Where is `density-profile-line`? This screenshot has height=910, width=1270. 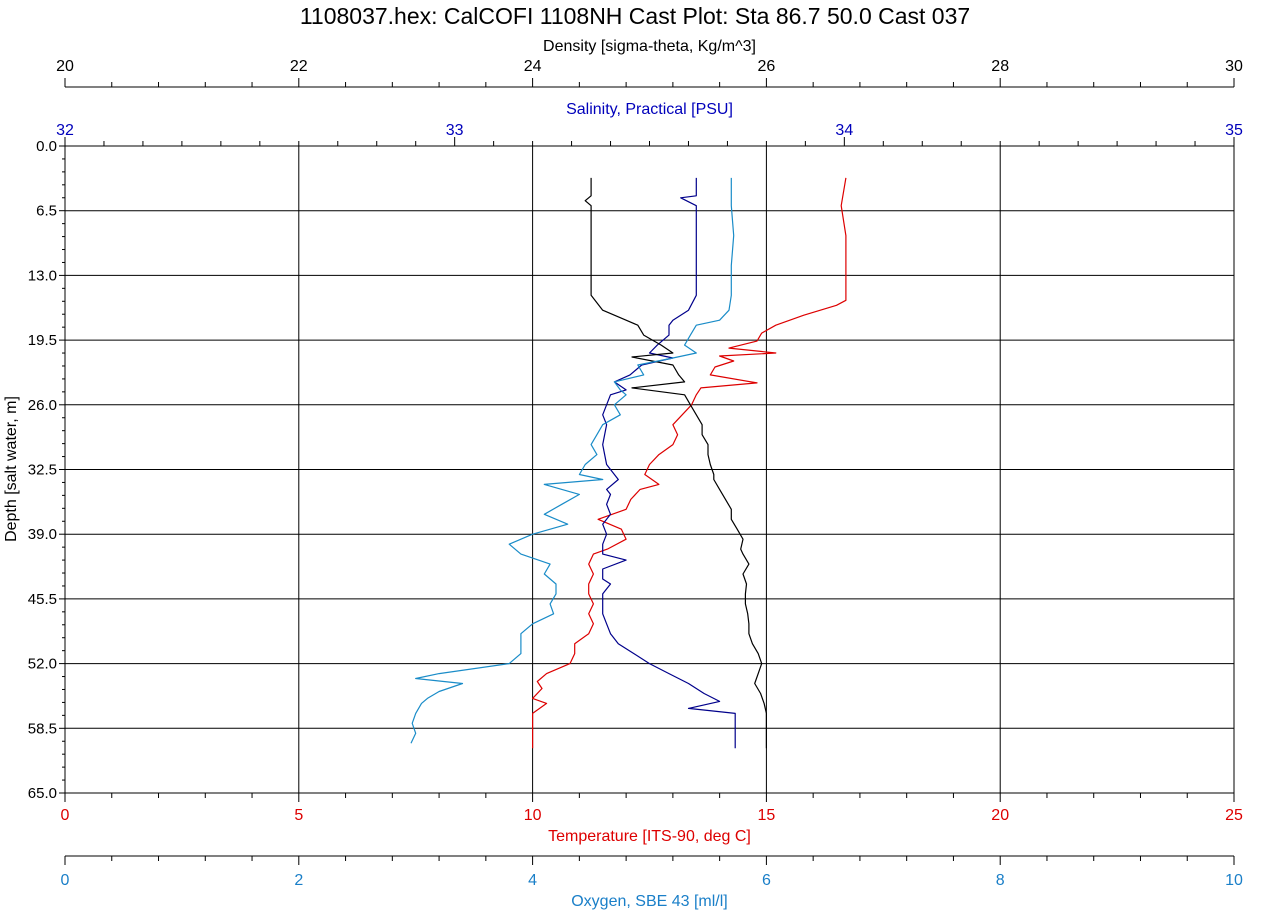 density-profile-line is located at coordinates (676, 463).